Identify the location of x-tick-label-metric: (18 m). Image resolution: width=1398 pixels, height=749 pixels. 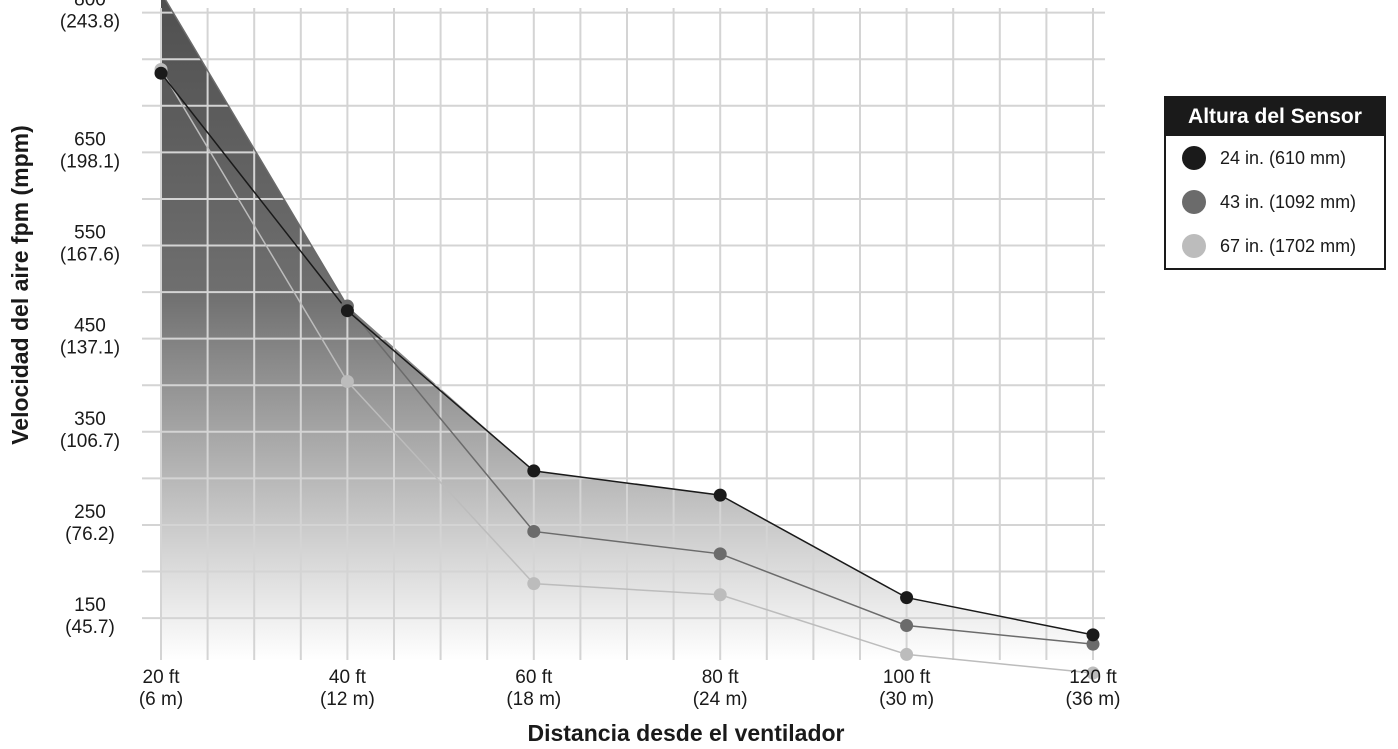
(533, 699).